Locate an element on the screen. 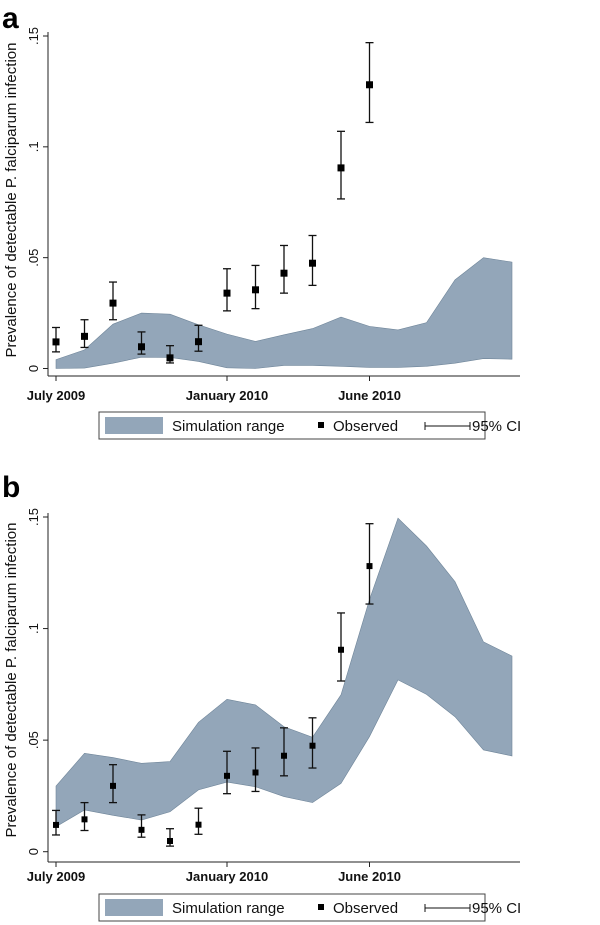 Image resolution: width=600 pixels, height=925 pixels. panel-label-a: a is located at coordinates (10, 18).